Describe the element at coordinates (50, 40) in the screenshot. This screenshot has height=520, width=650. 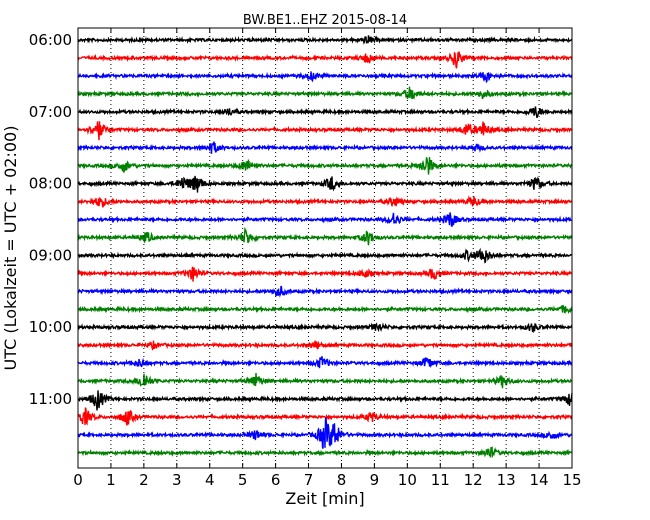
I see `y-tick-label: 06:00` at that location.